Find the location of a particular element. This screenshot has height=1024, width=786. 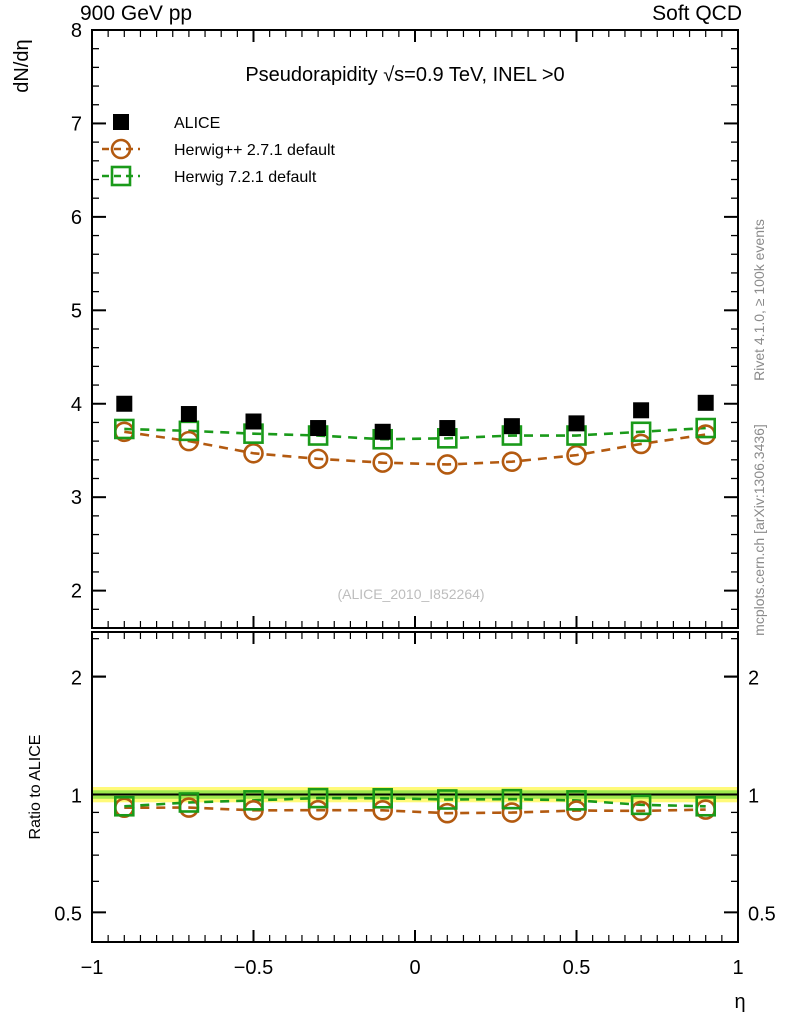

y-tick-label: 6 is located at coordinates (76, 218).